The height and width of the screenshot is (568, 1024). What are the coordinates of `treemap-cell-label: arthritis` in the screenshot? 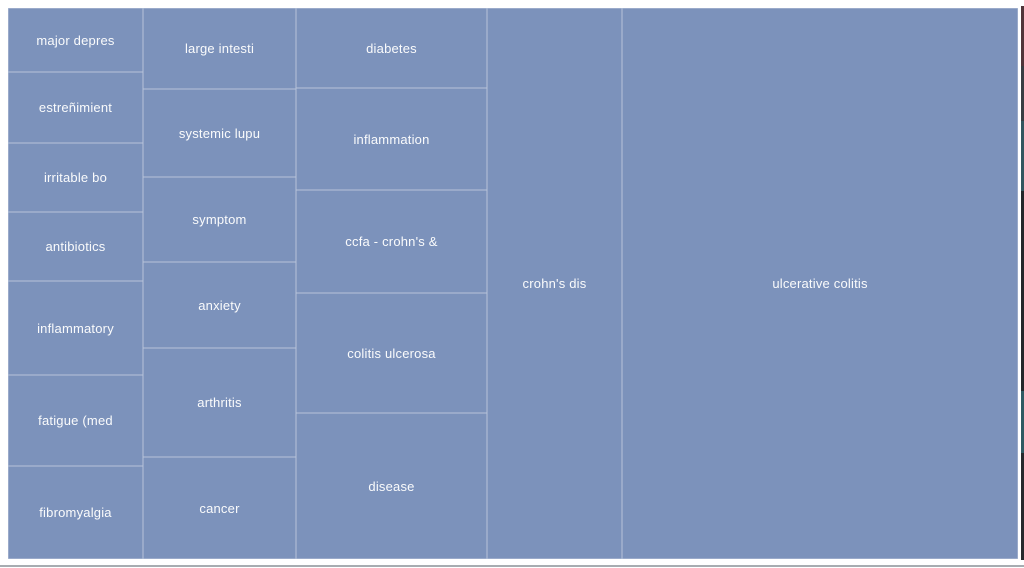 It's located at (219, 402).